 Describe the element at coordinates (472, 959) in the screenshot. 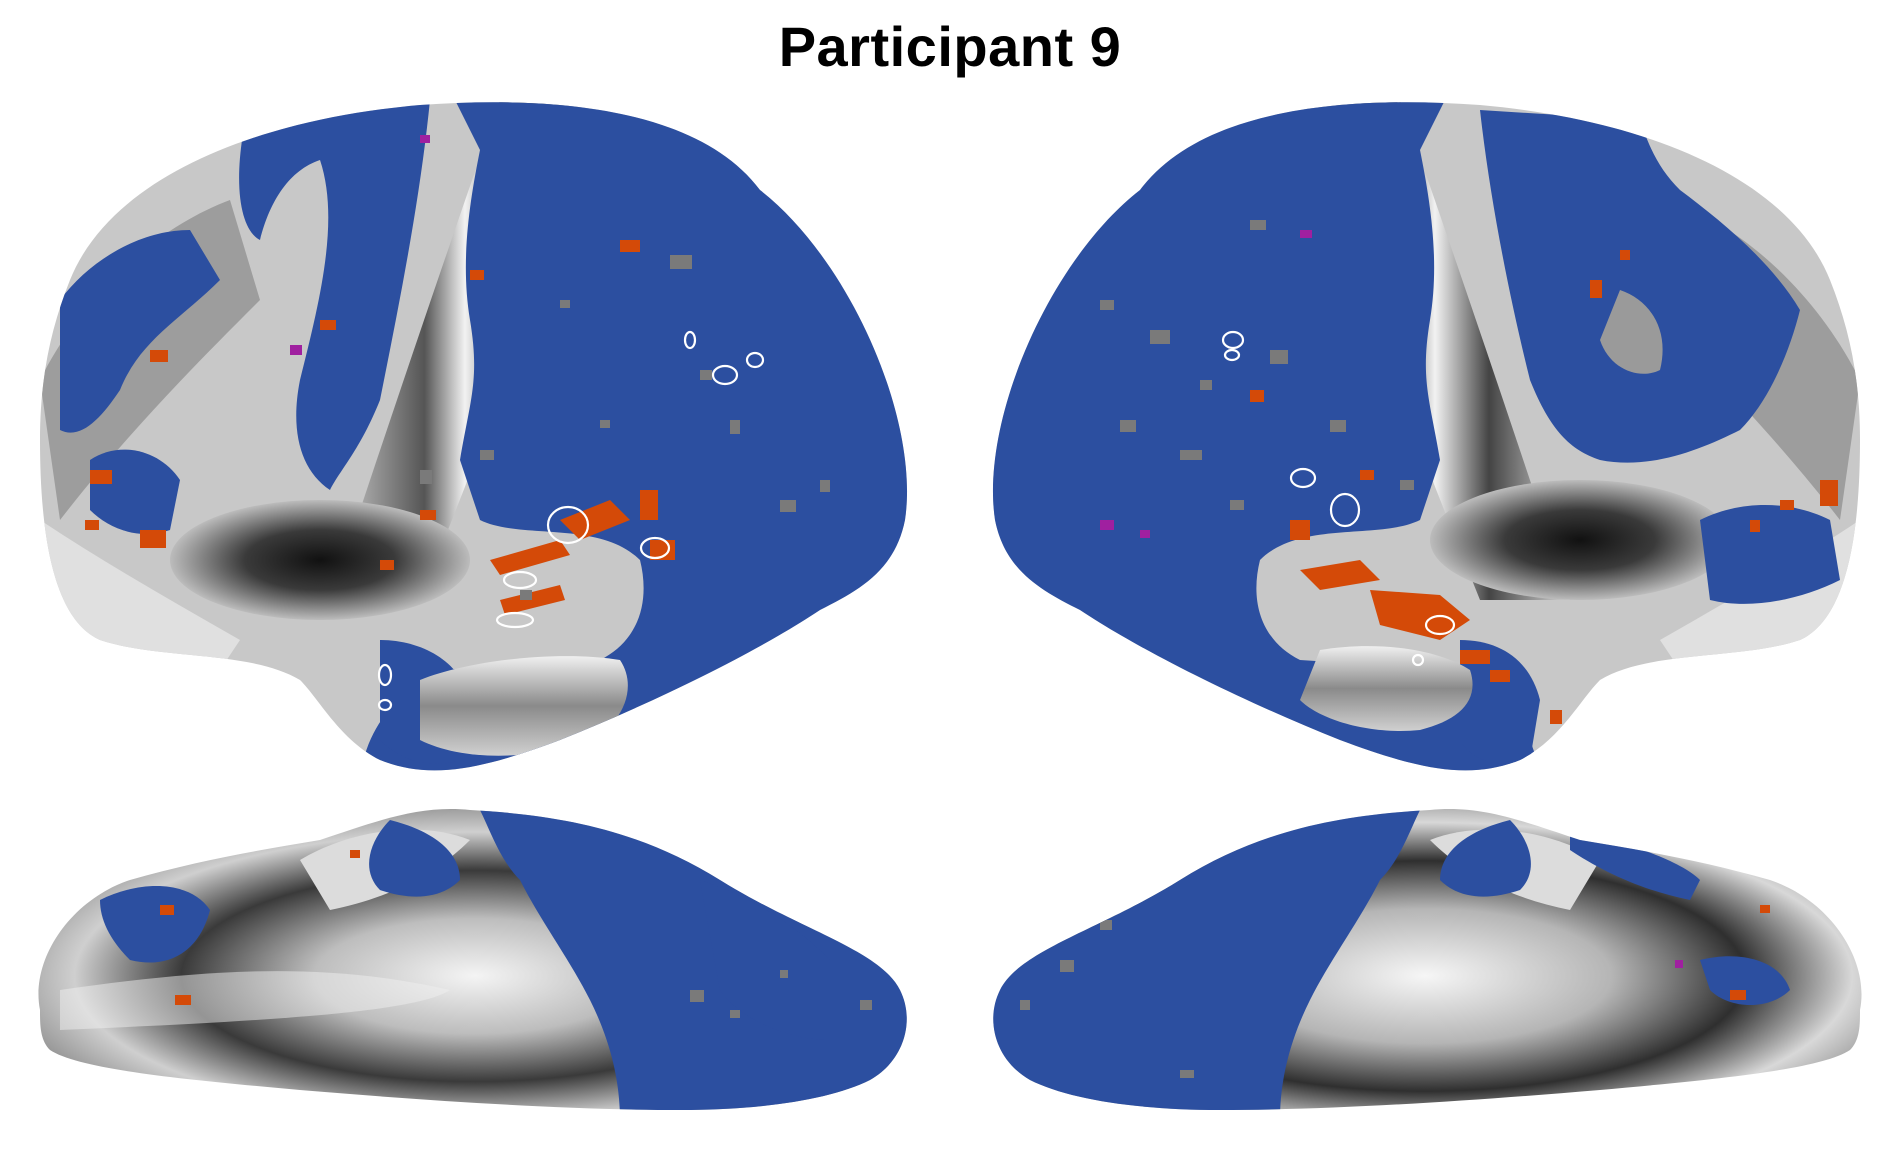

I see `left-medial-view` at that location.